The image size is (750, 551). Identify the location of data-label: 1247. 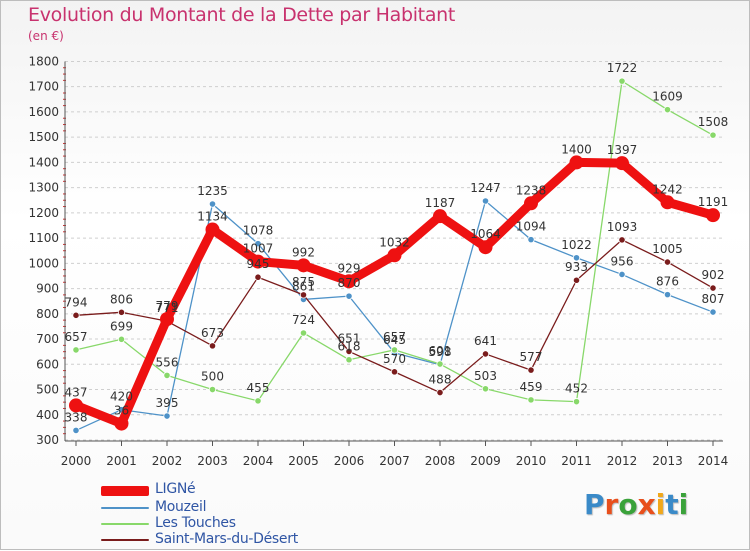
(485, 188).